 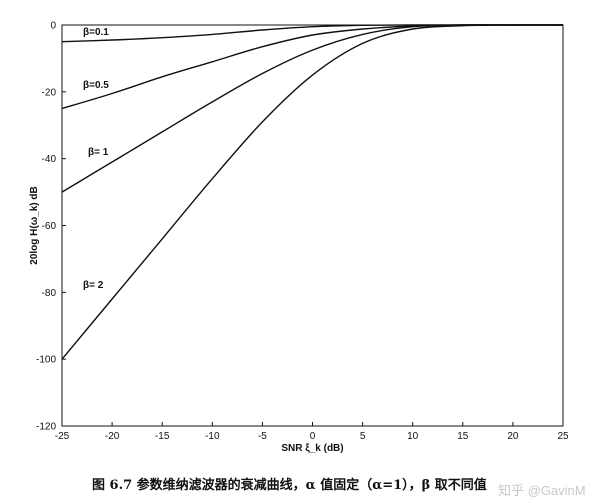 What do you see at coordinates (513, 436) in the screenshot?
I see `x-tick-label: 20` at bounding box center [513, 436].